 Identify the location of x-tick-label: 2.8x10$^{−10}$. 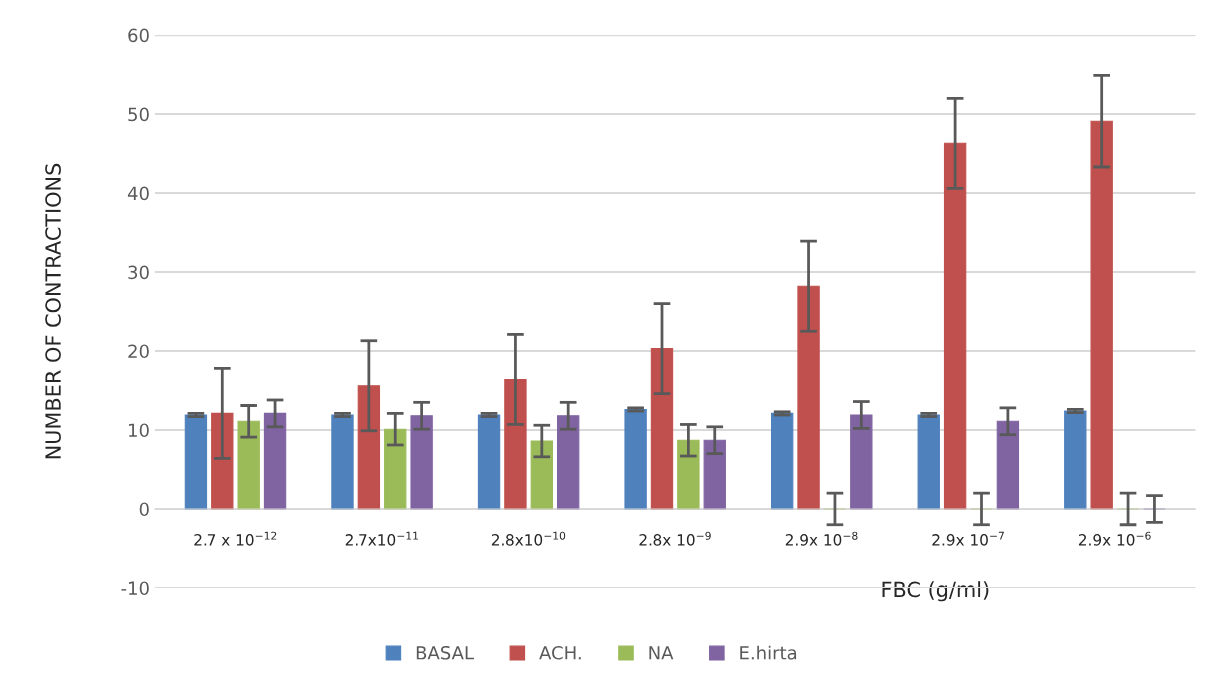
(528, 538).